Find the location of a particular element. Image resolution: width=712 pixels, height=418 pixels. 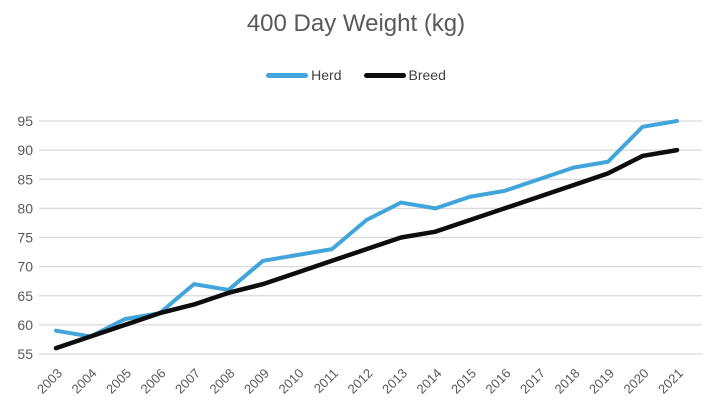

legend-item-breed: Breed is located at coordinates (404, 75).